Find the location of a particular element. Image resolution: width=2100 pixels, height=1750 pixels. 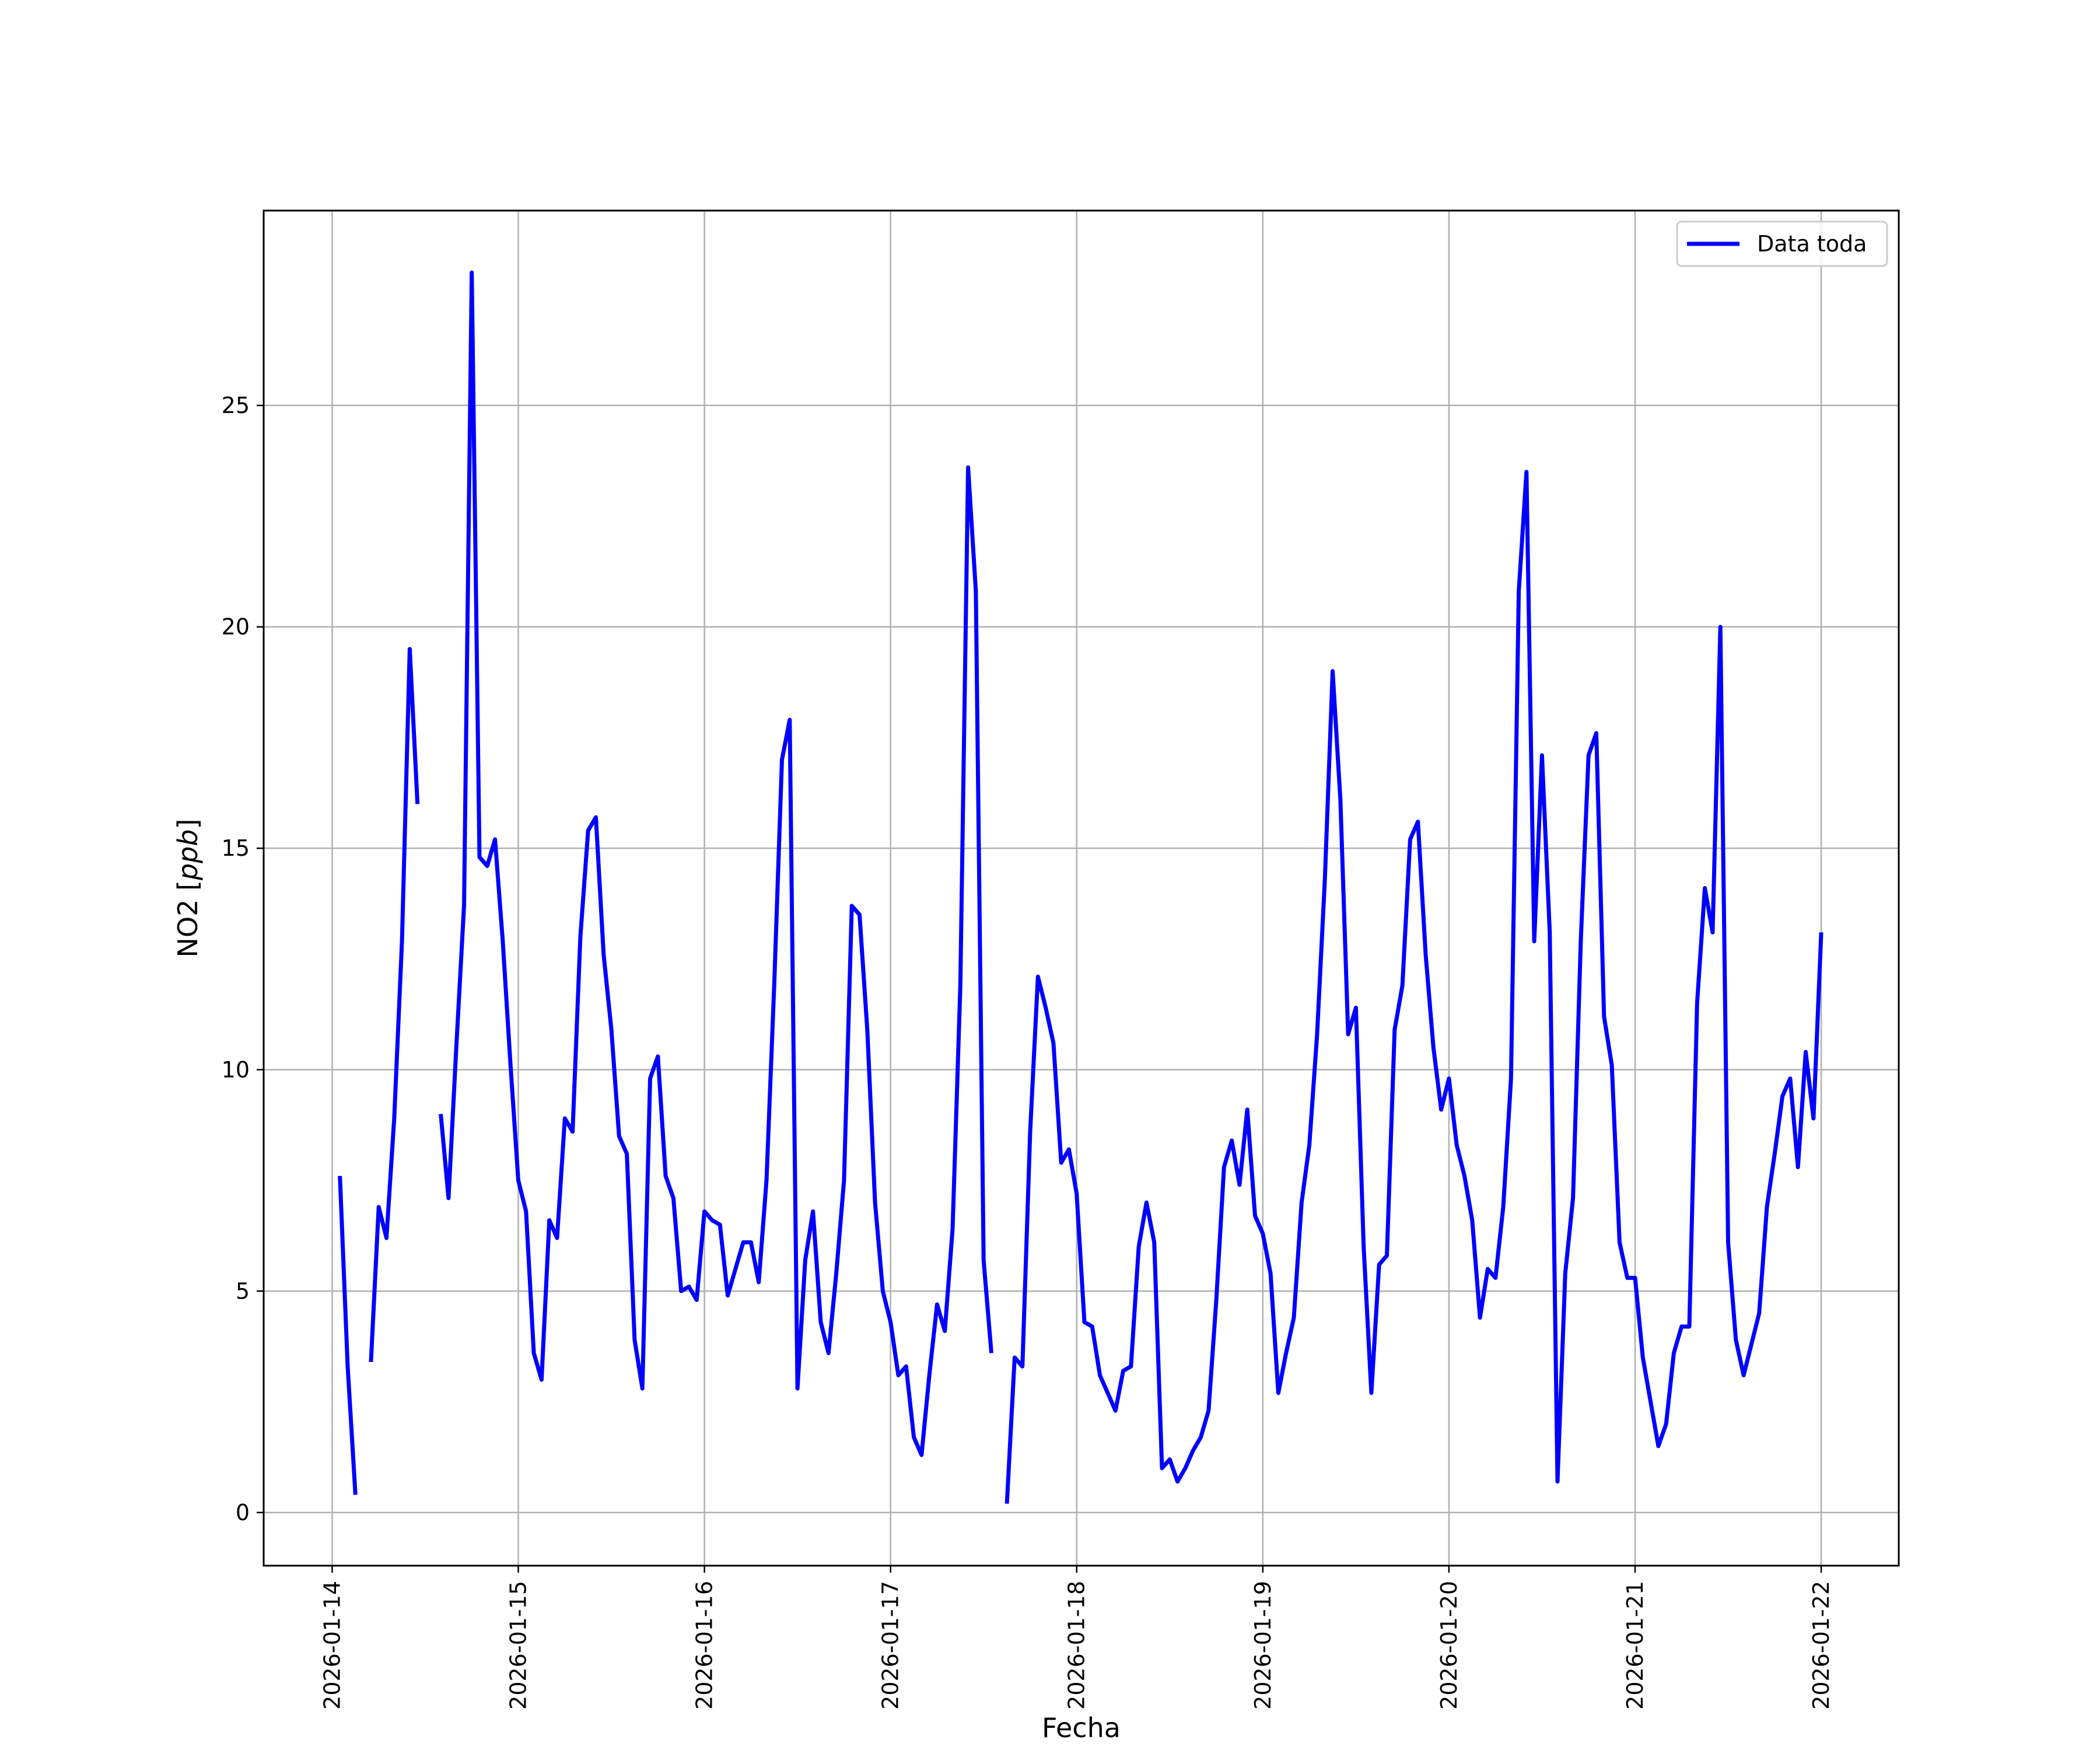

x-tick-label: 2026-01-16 is located at coordinates (705, 1645).